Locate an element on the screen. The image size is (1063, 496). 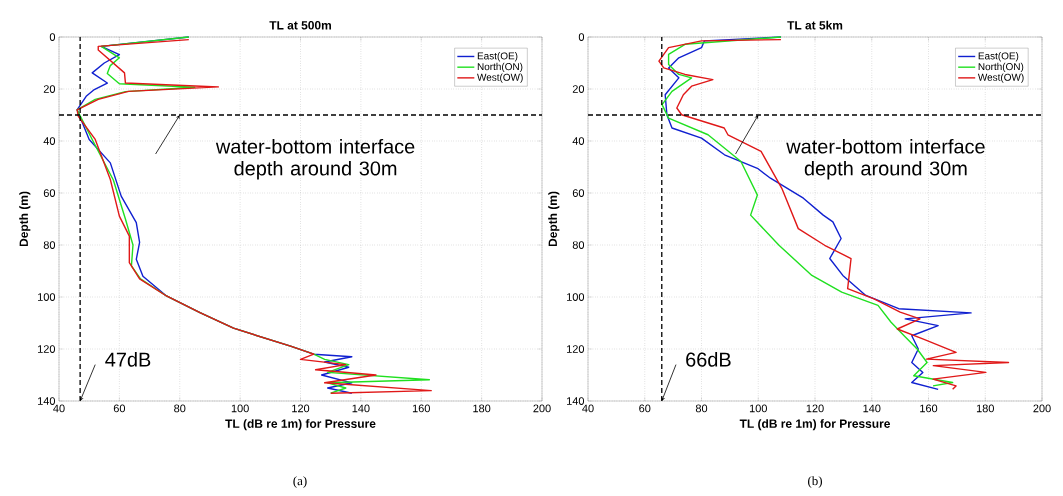
text: (b) is located at coordinates (815, 482).